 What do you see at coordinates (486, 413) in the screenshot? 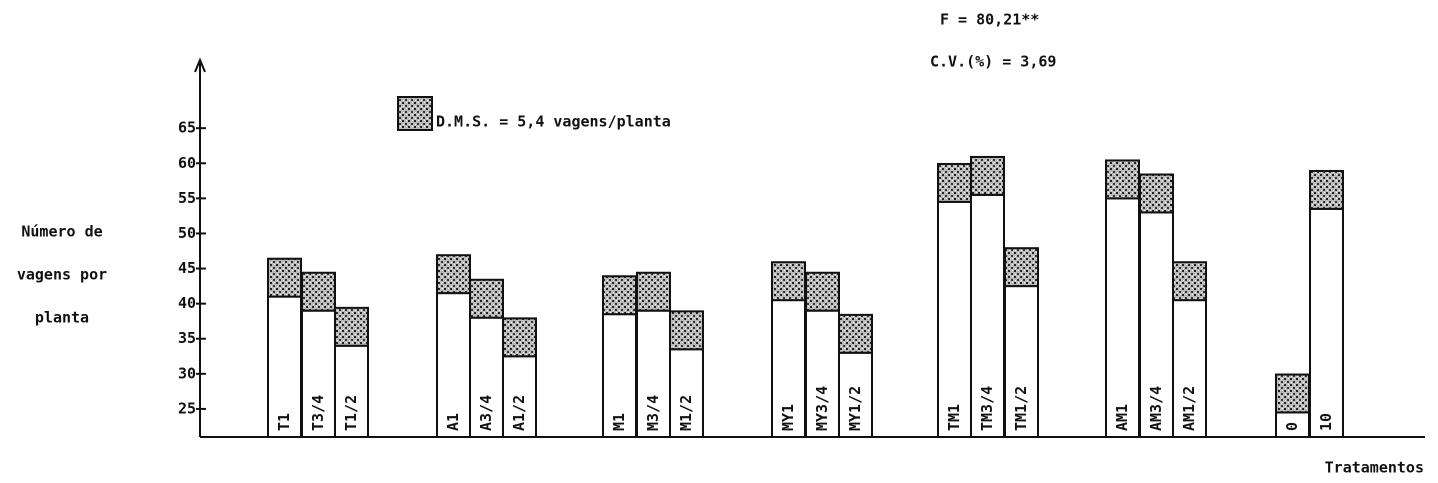
I see `x-tick-label: A3/4` at bounding box center [486, 413].